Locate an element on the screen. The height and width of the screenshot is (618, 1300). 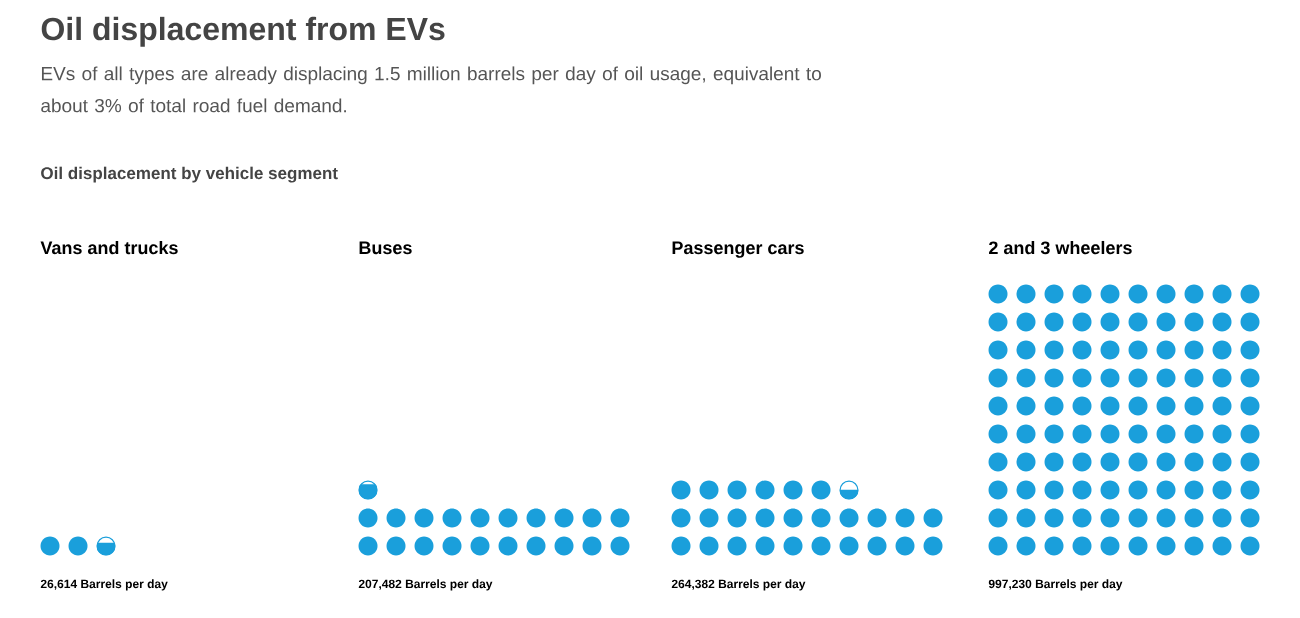
data-label: 207,482 Barrels per day is located at coordinates (425, 585).